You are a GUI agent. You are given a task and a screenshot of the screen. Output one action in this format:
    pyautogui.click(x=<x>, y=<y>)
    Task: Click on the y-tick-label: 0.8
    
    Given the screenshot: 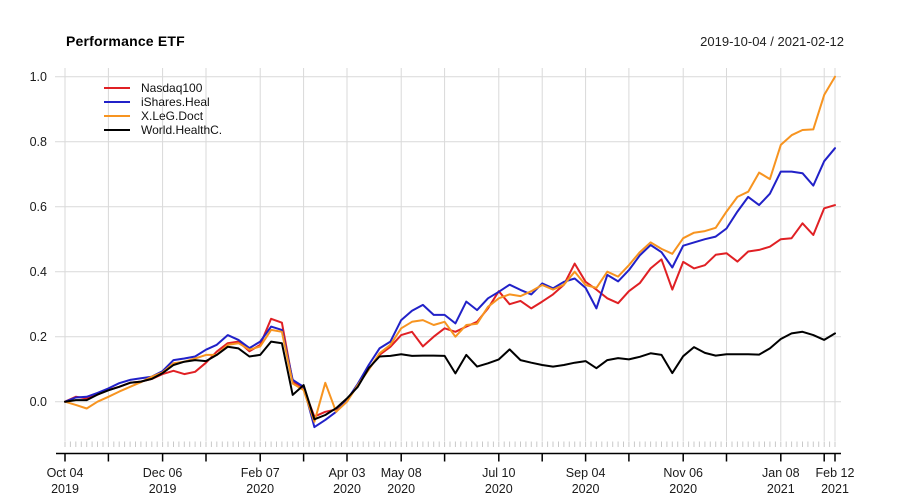 What is the action you would take?
    pyautogui.click(x=38, y=142)
    